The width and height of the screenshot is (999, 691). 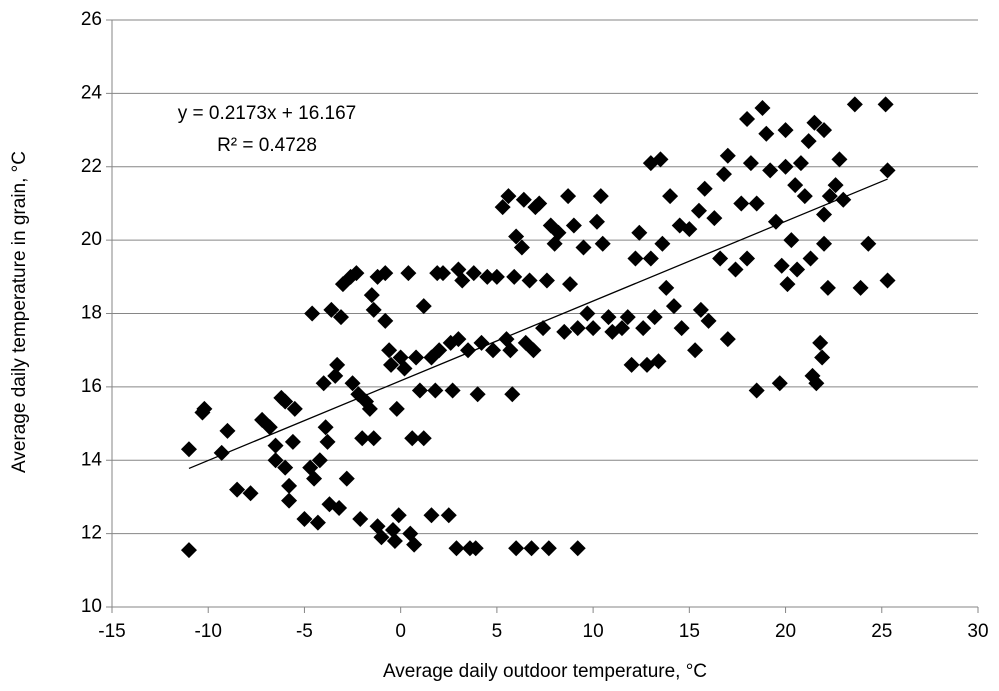 I want to click on x-tick-label: 25, so click(x=881, y=631).